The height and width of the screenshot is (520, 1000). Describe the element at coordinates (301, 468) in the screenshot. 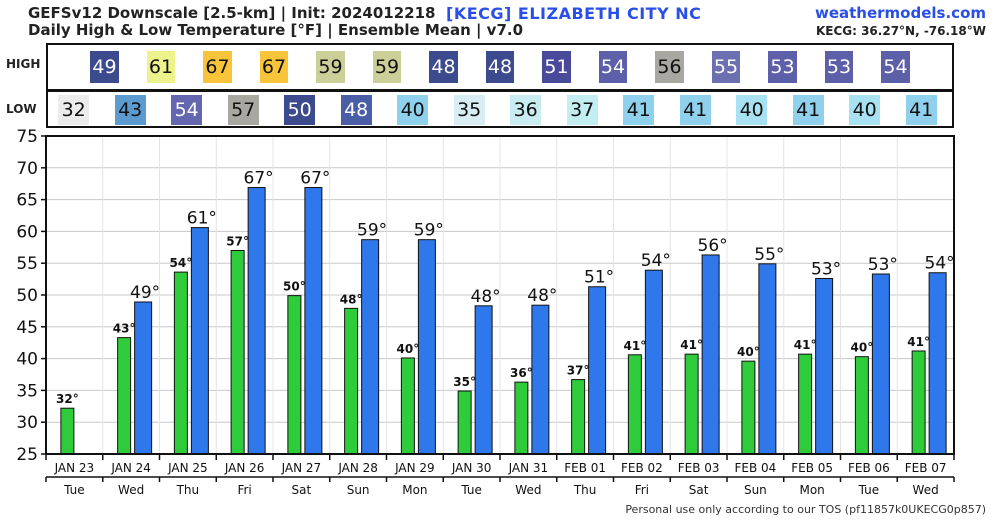

I see `x-date-label: JAN 27` at that location.